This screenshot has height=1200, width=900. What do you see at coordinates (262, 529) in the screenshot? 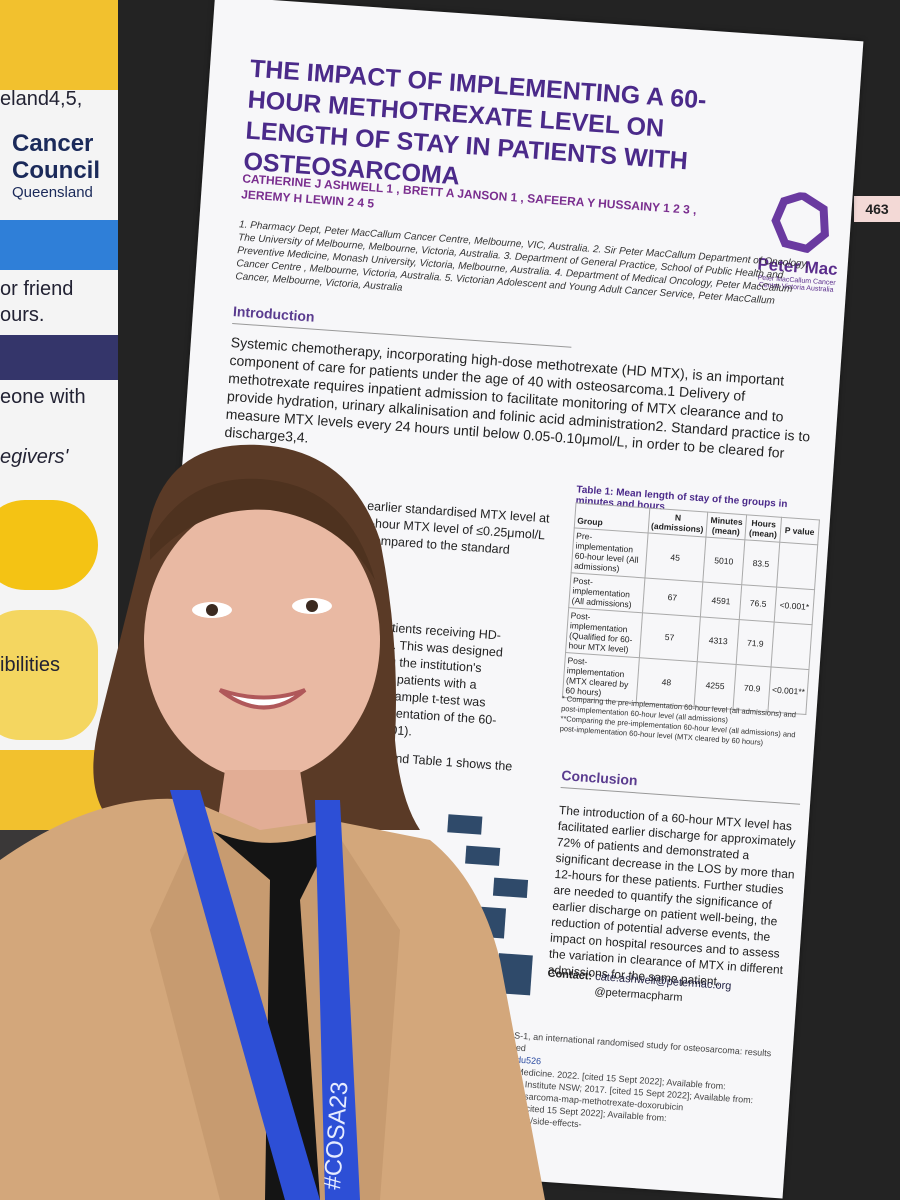
I see `hair-fringe` at bounding box center [262, 529].